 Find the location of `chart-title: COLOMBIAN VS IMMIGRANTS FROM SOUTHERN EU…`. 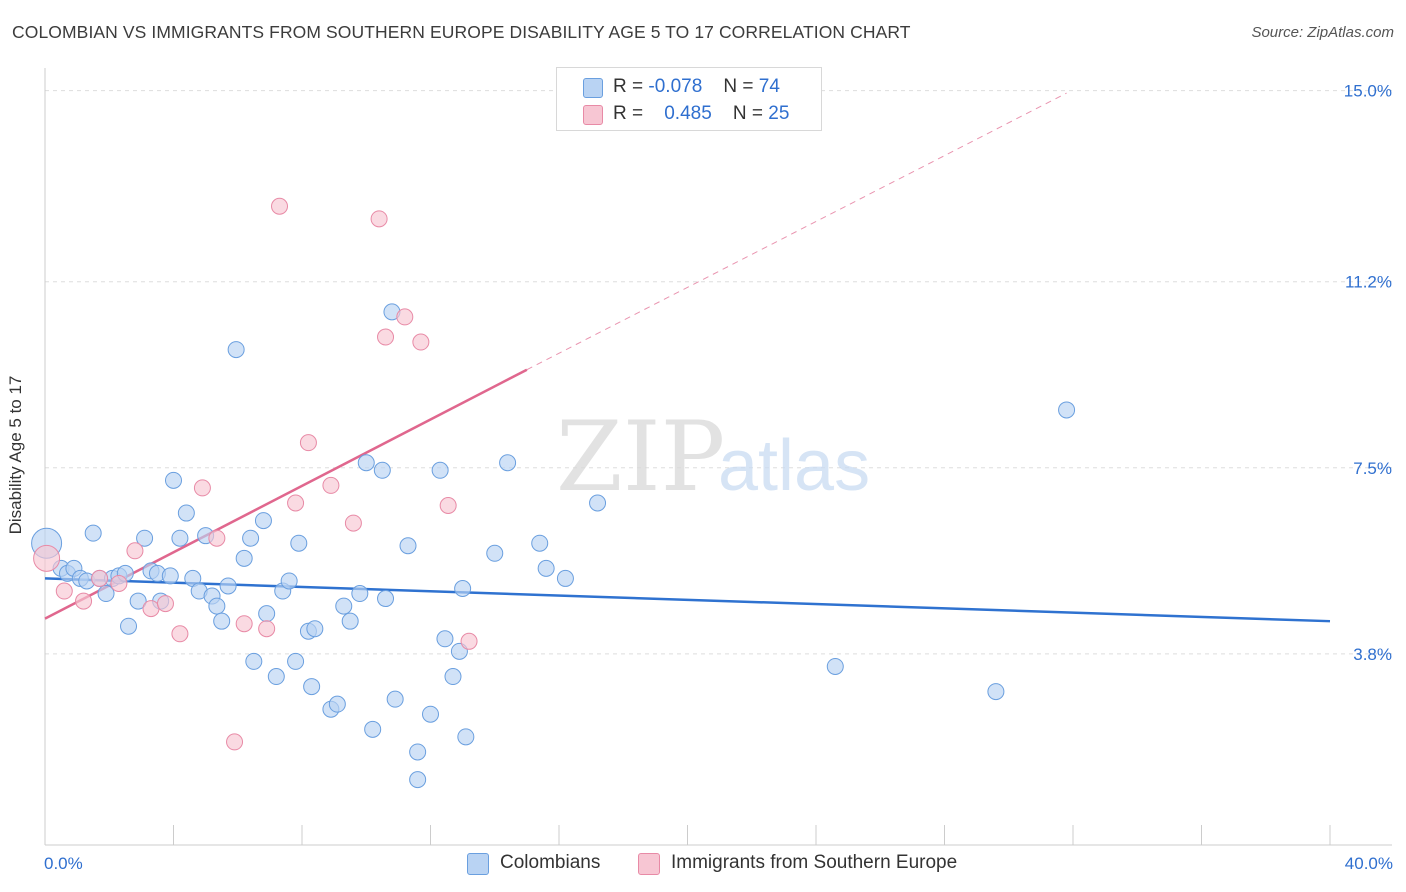

chart-title: COLOMBIAN VS IMMIGRANTS FROM SOUTHERN EU… is located at coordinates (461, 32).